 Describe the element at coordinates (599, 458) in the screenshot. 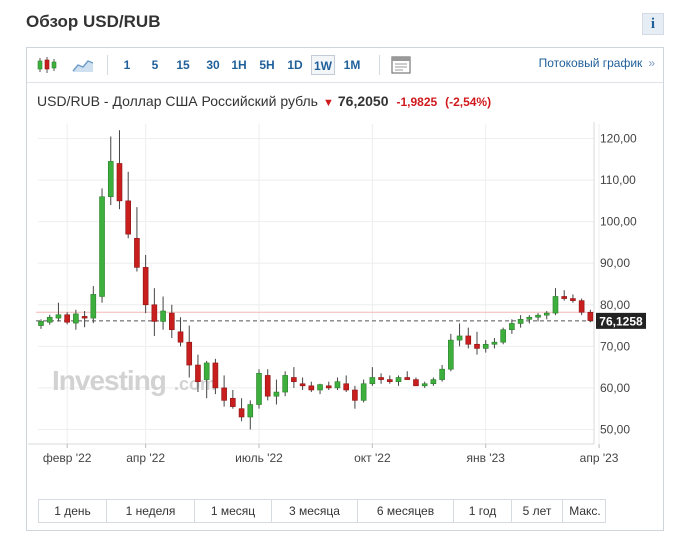

I see `x-tick-label: апр '23` at that location.